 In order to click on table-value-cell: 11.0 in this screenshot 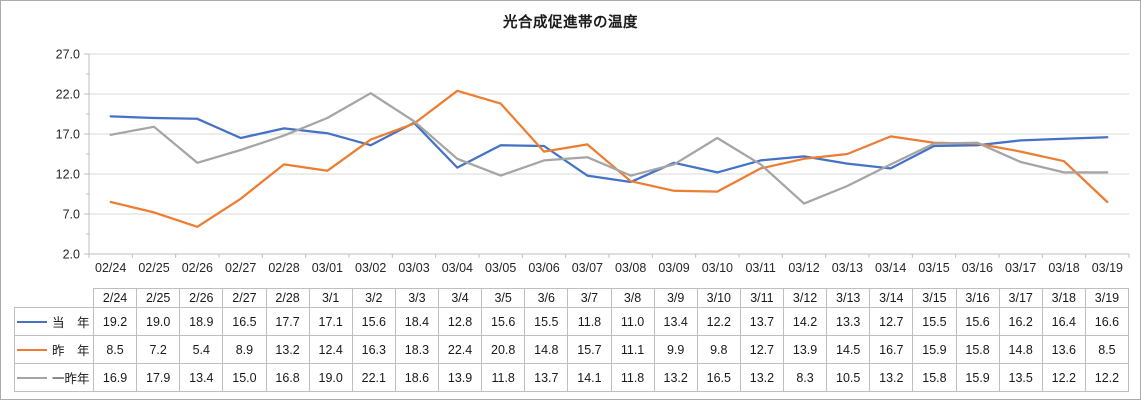, I will do `click(632, 321)`.